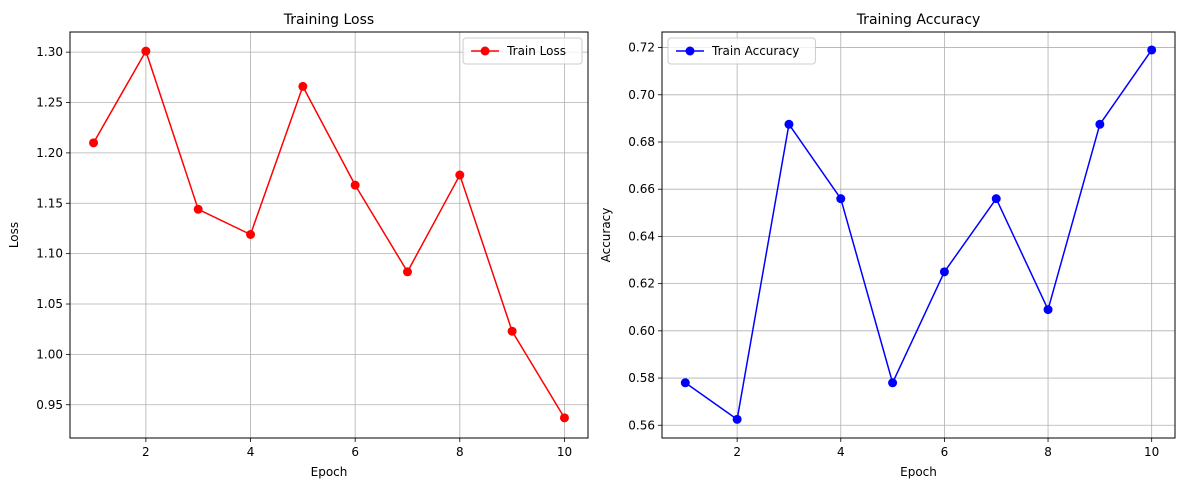 This screenshot has height=490, width=1189. Describe the element at coordinates (641, 95) in the screenshot. I see `y-tick-label: 0.70` at that location.